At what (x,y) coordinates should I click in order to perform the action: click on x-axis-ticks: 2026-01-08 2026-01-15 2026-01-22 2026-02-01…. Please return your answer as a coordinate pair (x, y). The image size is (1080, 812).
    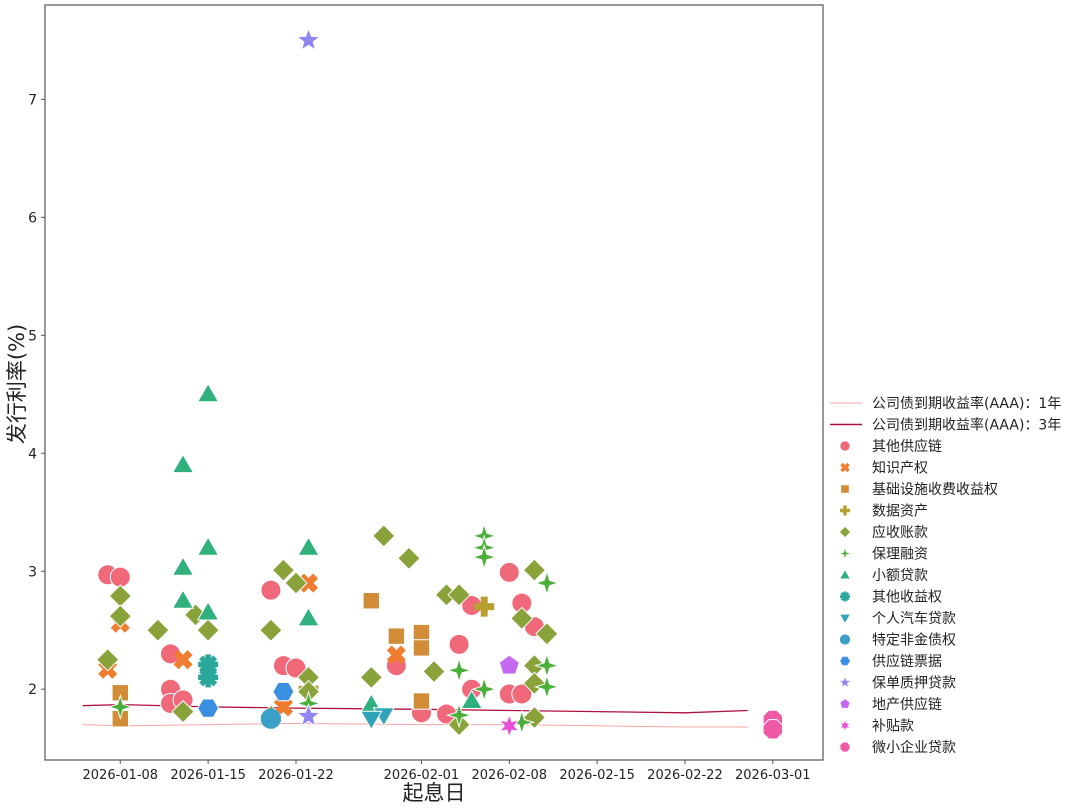
    Looking at the image, I should click on (447, 771).